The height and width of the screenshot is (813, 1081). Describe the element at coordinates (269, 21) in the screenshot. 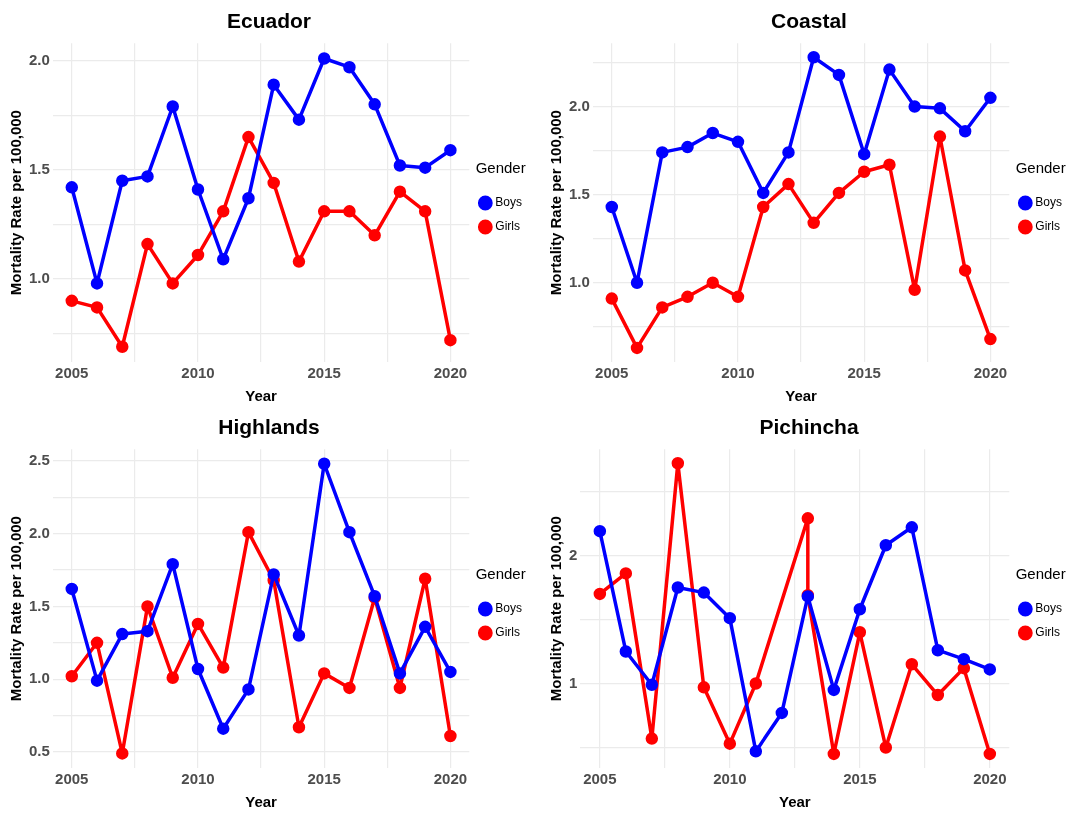

I see `chart-title: Ecuador` at that location.